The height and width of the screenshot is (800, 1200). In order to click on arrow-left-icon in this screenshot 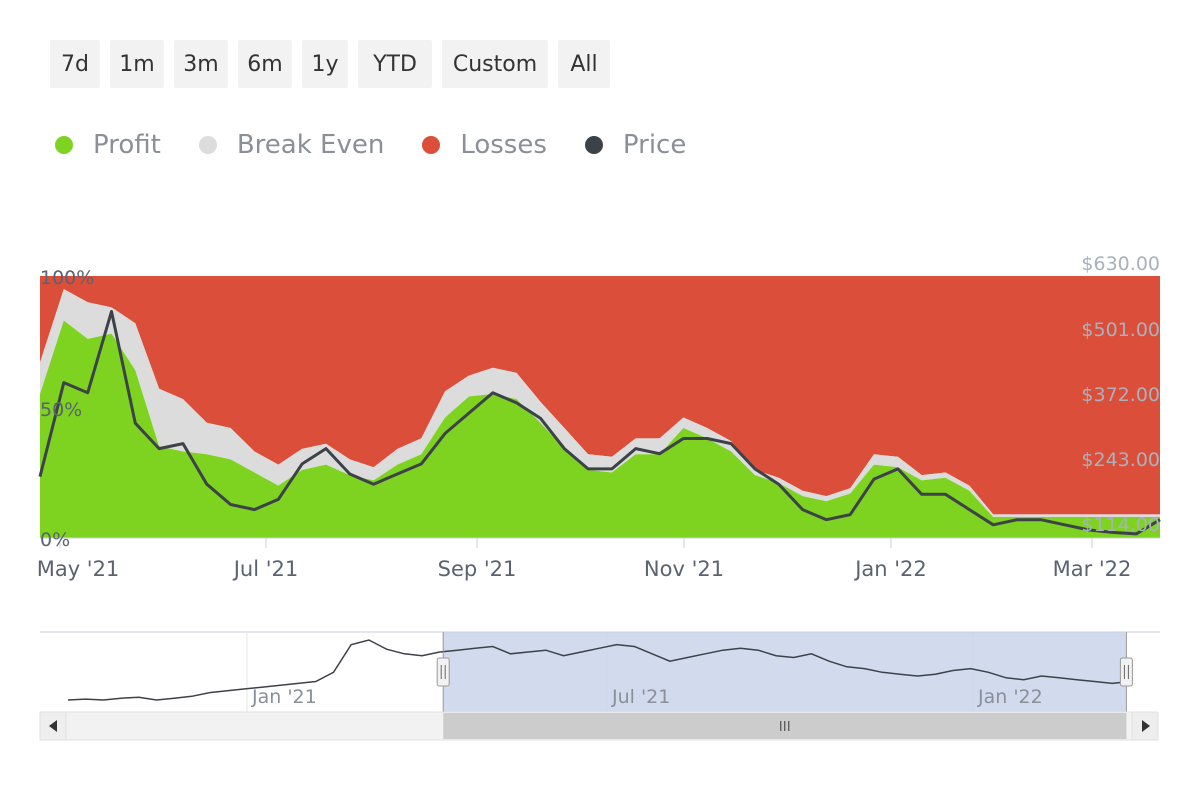, I will do `click(53, 726)`.